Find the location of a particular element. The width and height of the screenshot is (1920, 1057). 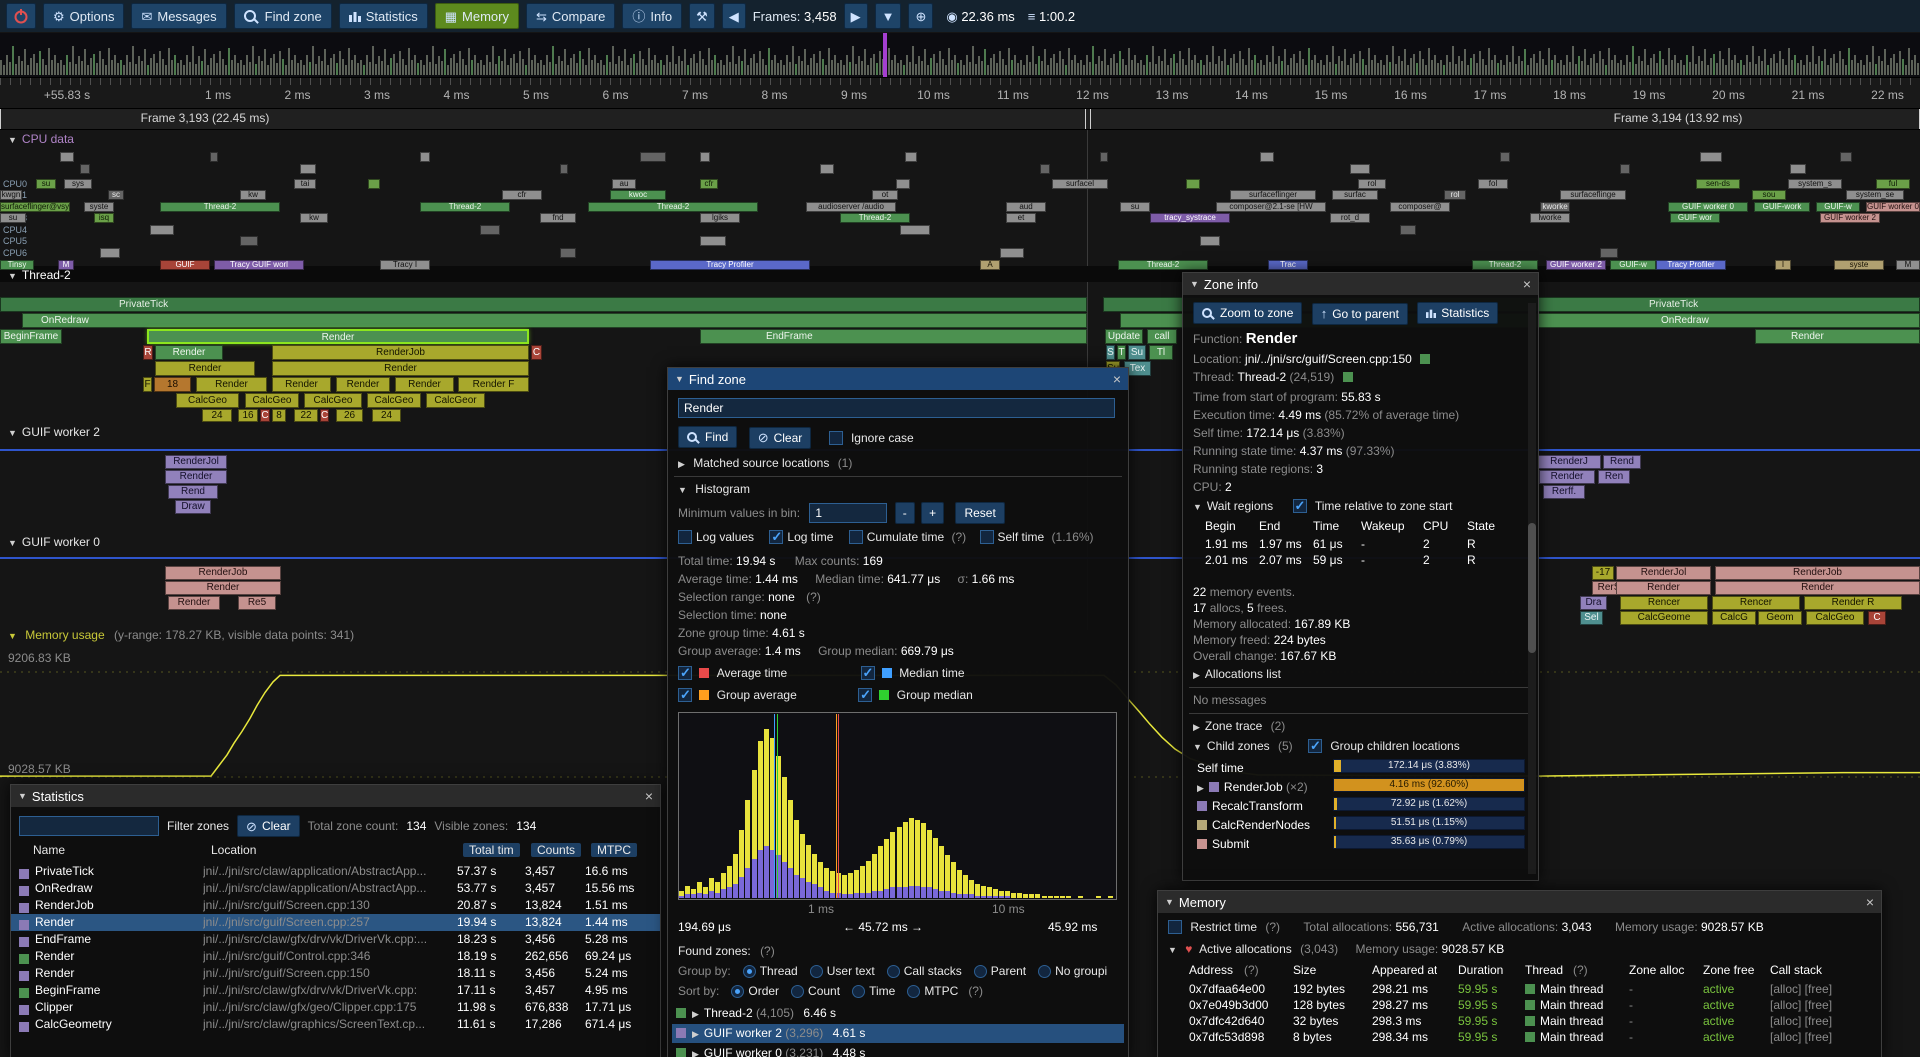

timeline-zone: R is located at coordinates (148, 352).